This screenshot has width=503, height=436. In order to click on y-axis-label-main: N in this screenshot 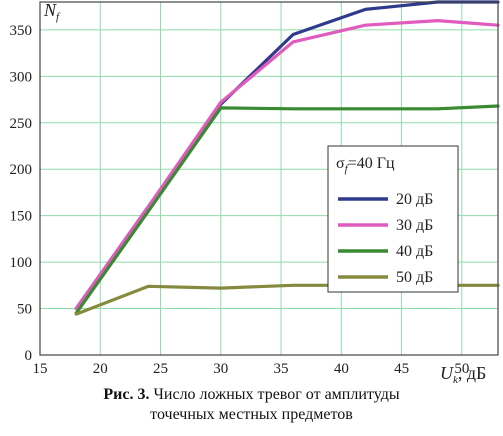, I will do `click(50, 10)`.